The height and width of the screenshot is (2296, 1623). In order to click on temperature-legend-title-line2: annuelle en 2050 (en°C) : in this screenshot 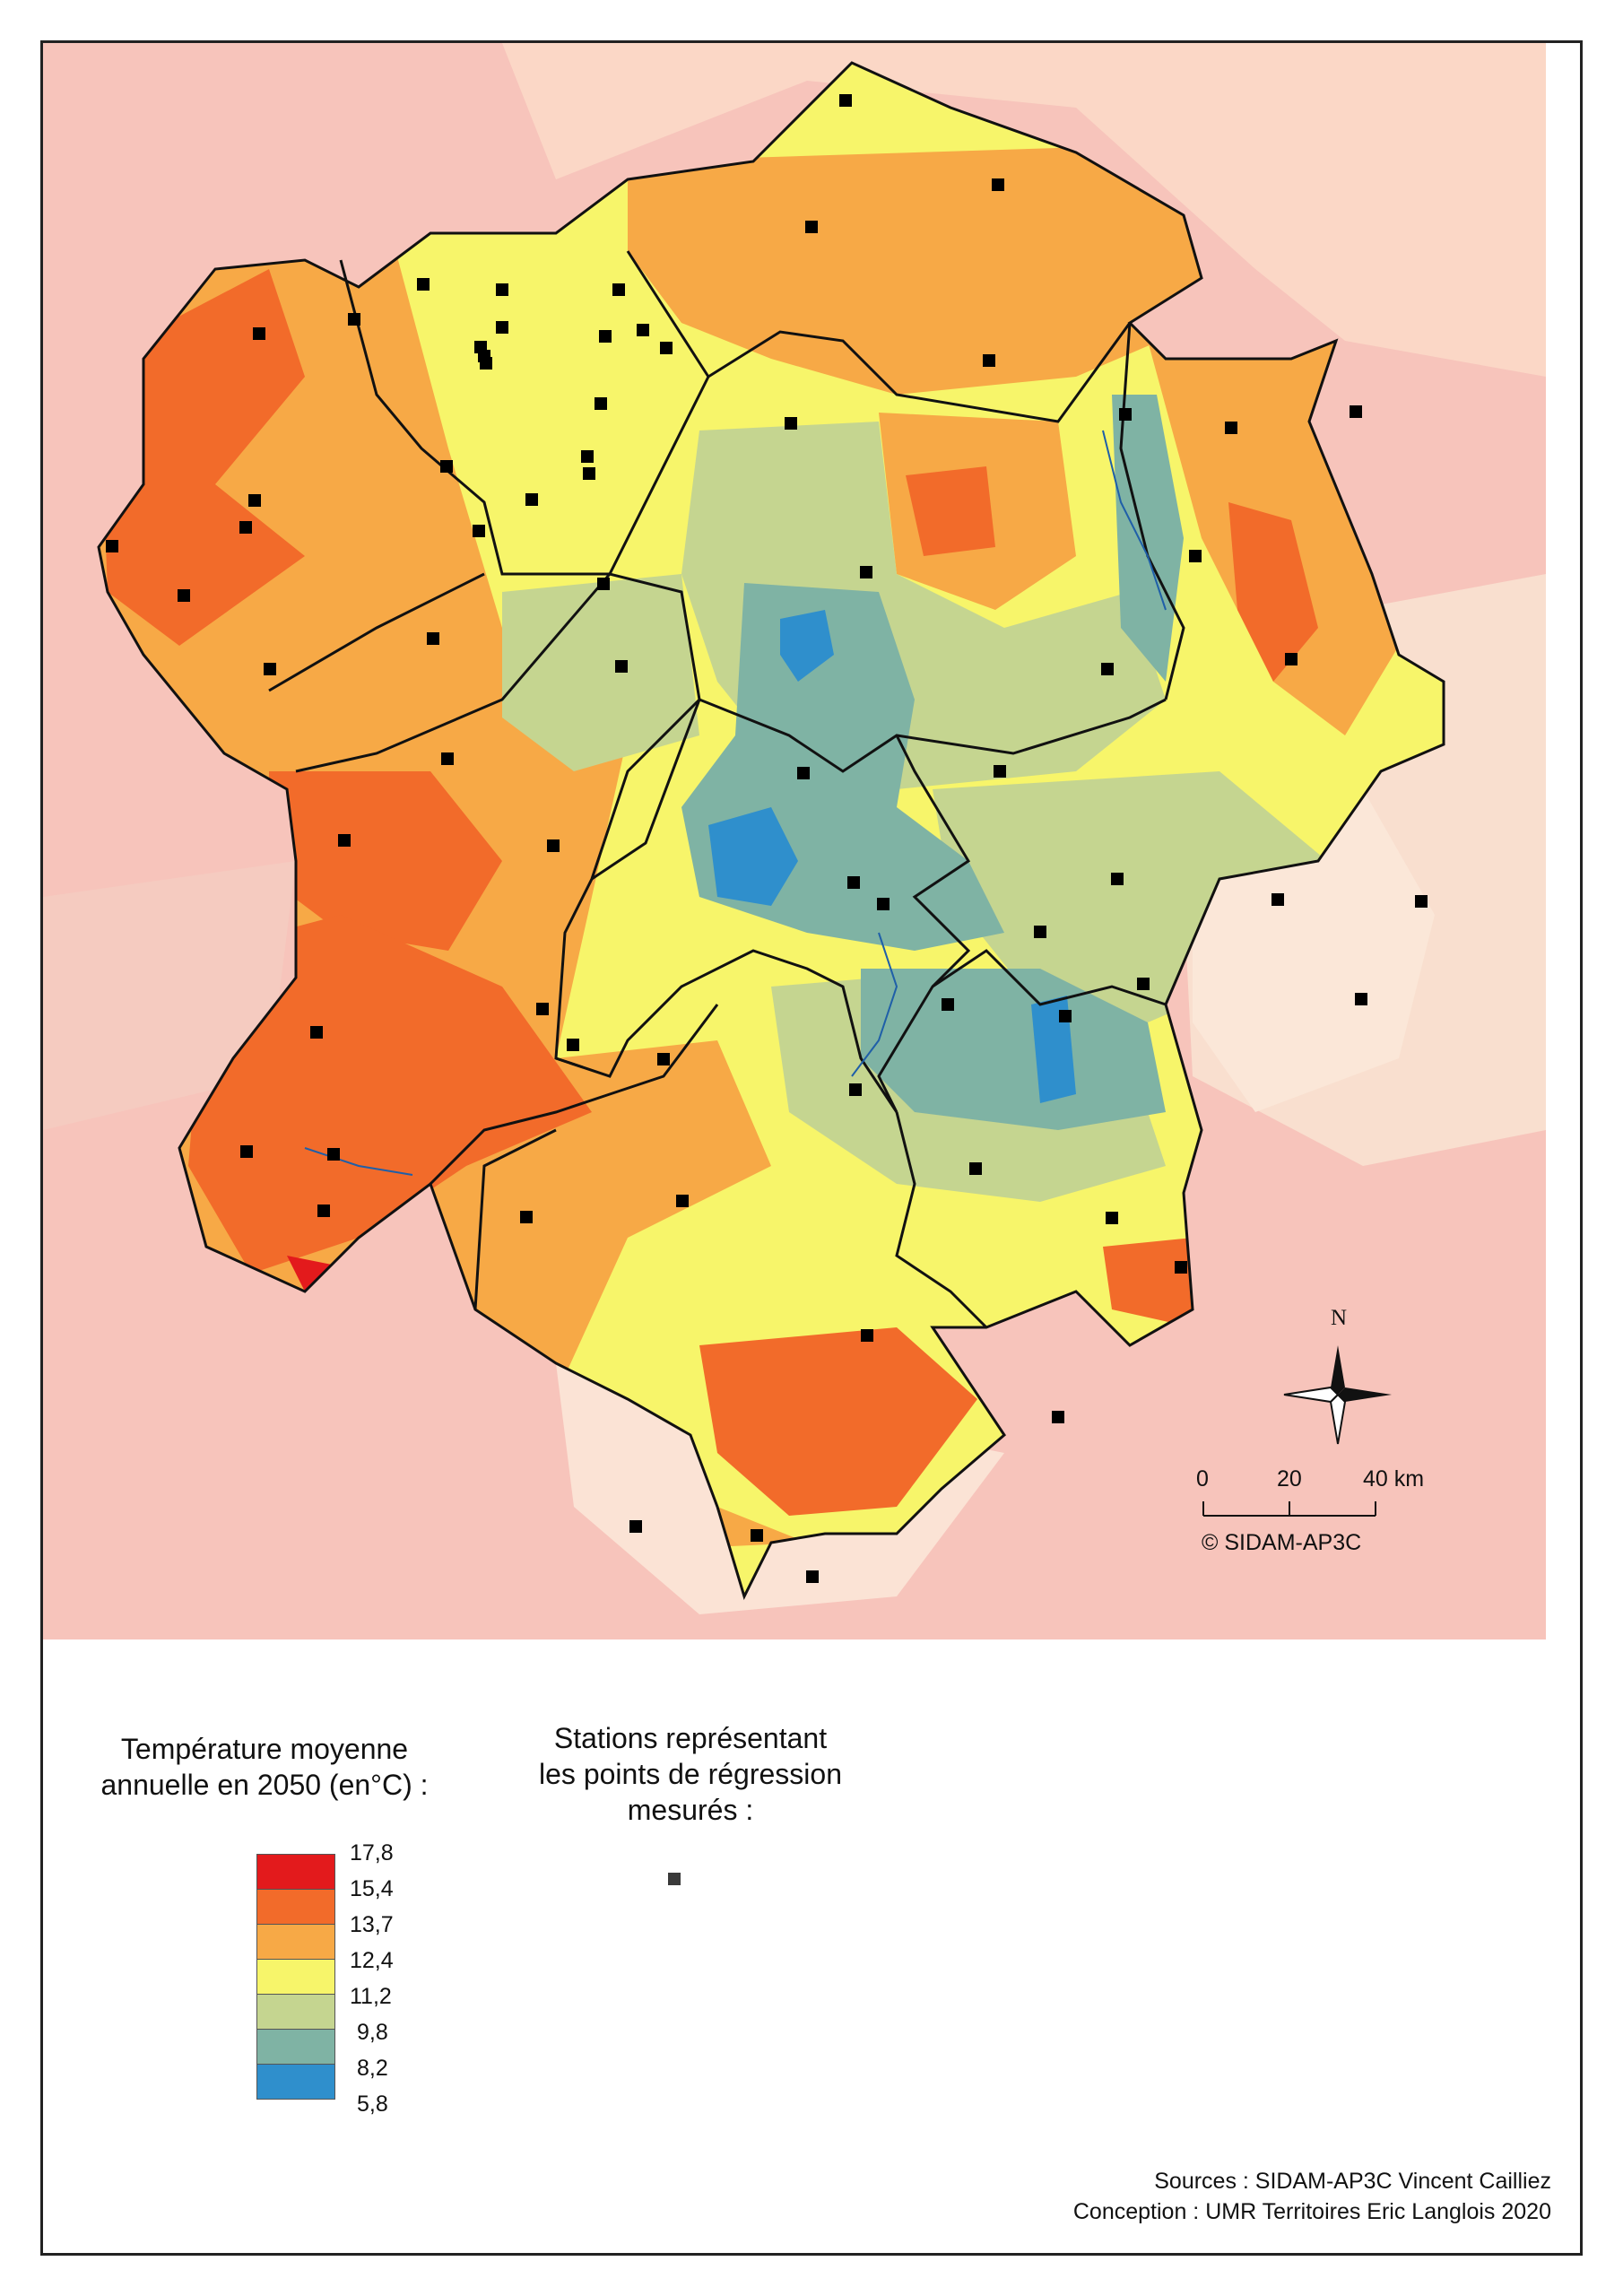, I will do `click(264, 1785)`.